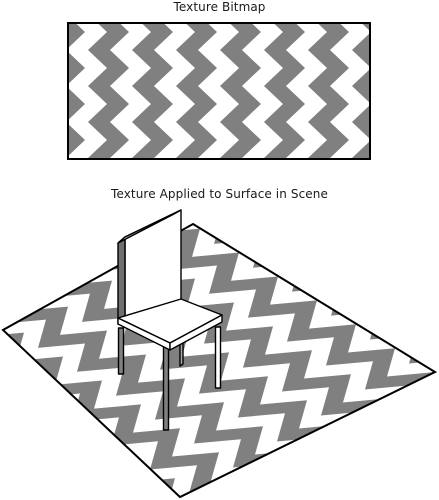  What do you see at coordinates (121, 351) in the screenshot?
I see `chair-back-leg-left` at bounding box center [121, 351].